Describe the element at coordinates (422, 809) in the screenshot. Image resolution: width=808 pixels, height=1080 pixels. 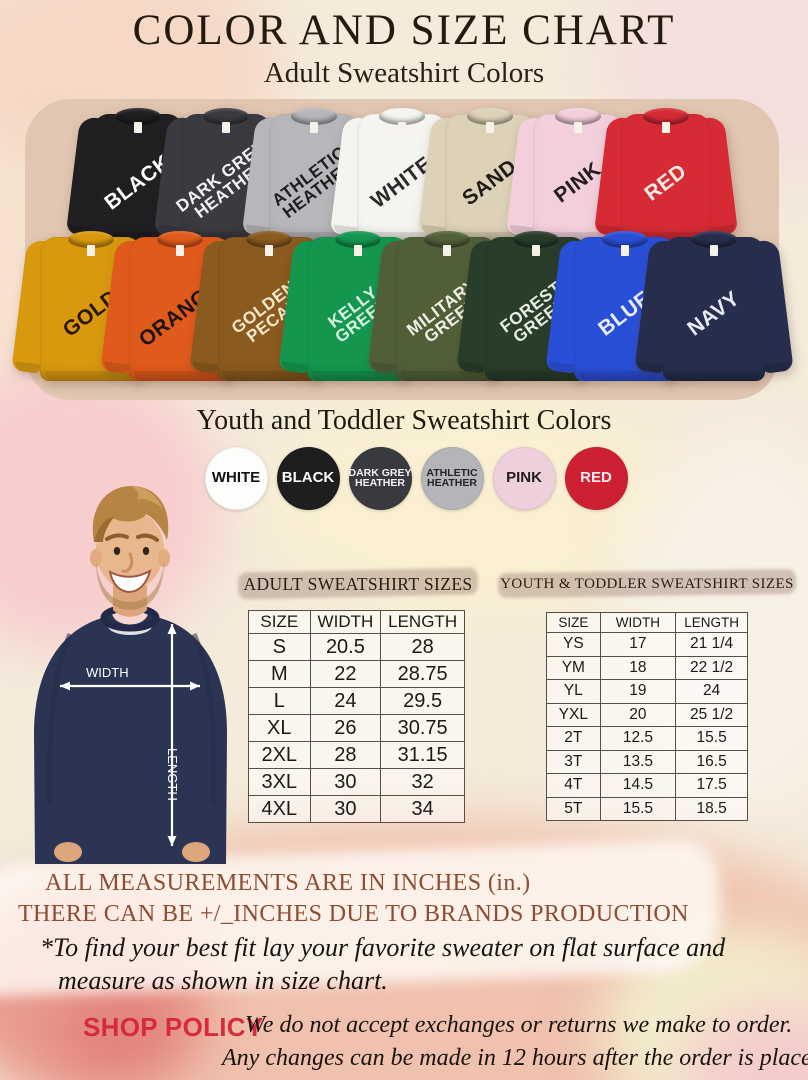
I see `table-cell: 34` at that location.